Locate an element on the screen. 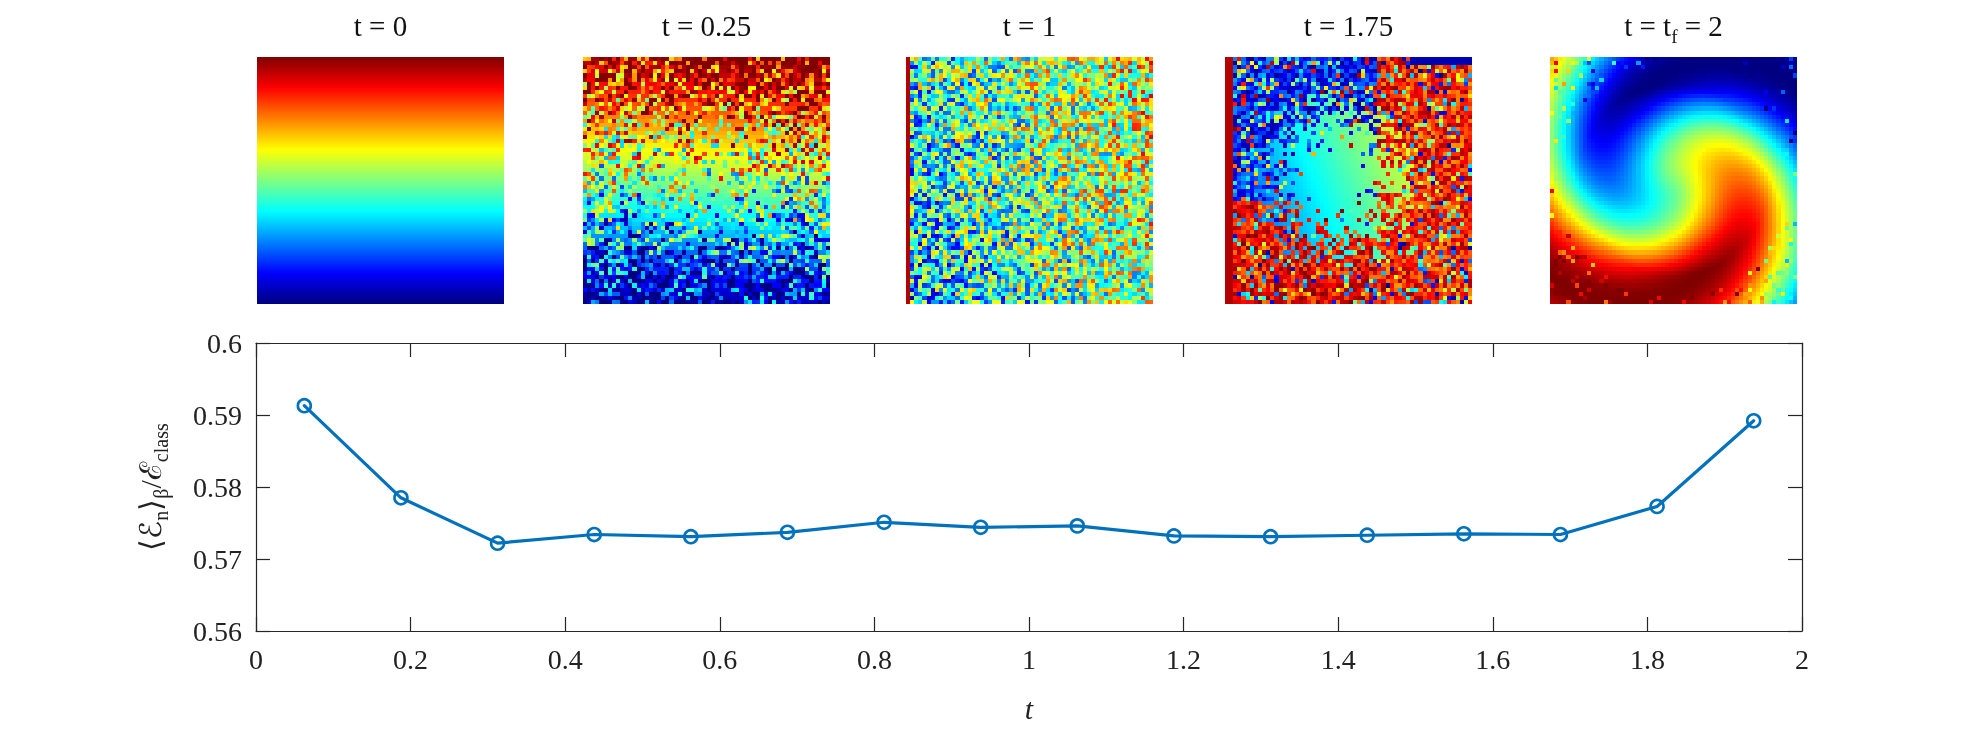 This screenshot has width=1980, height=730. text: t = 0 is located at coordinates (380, 26).